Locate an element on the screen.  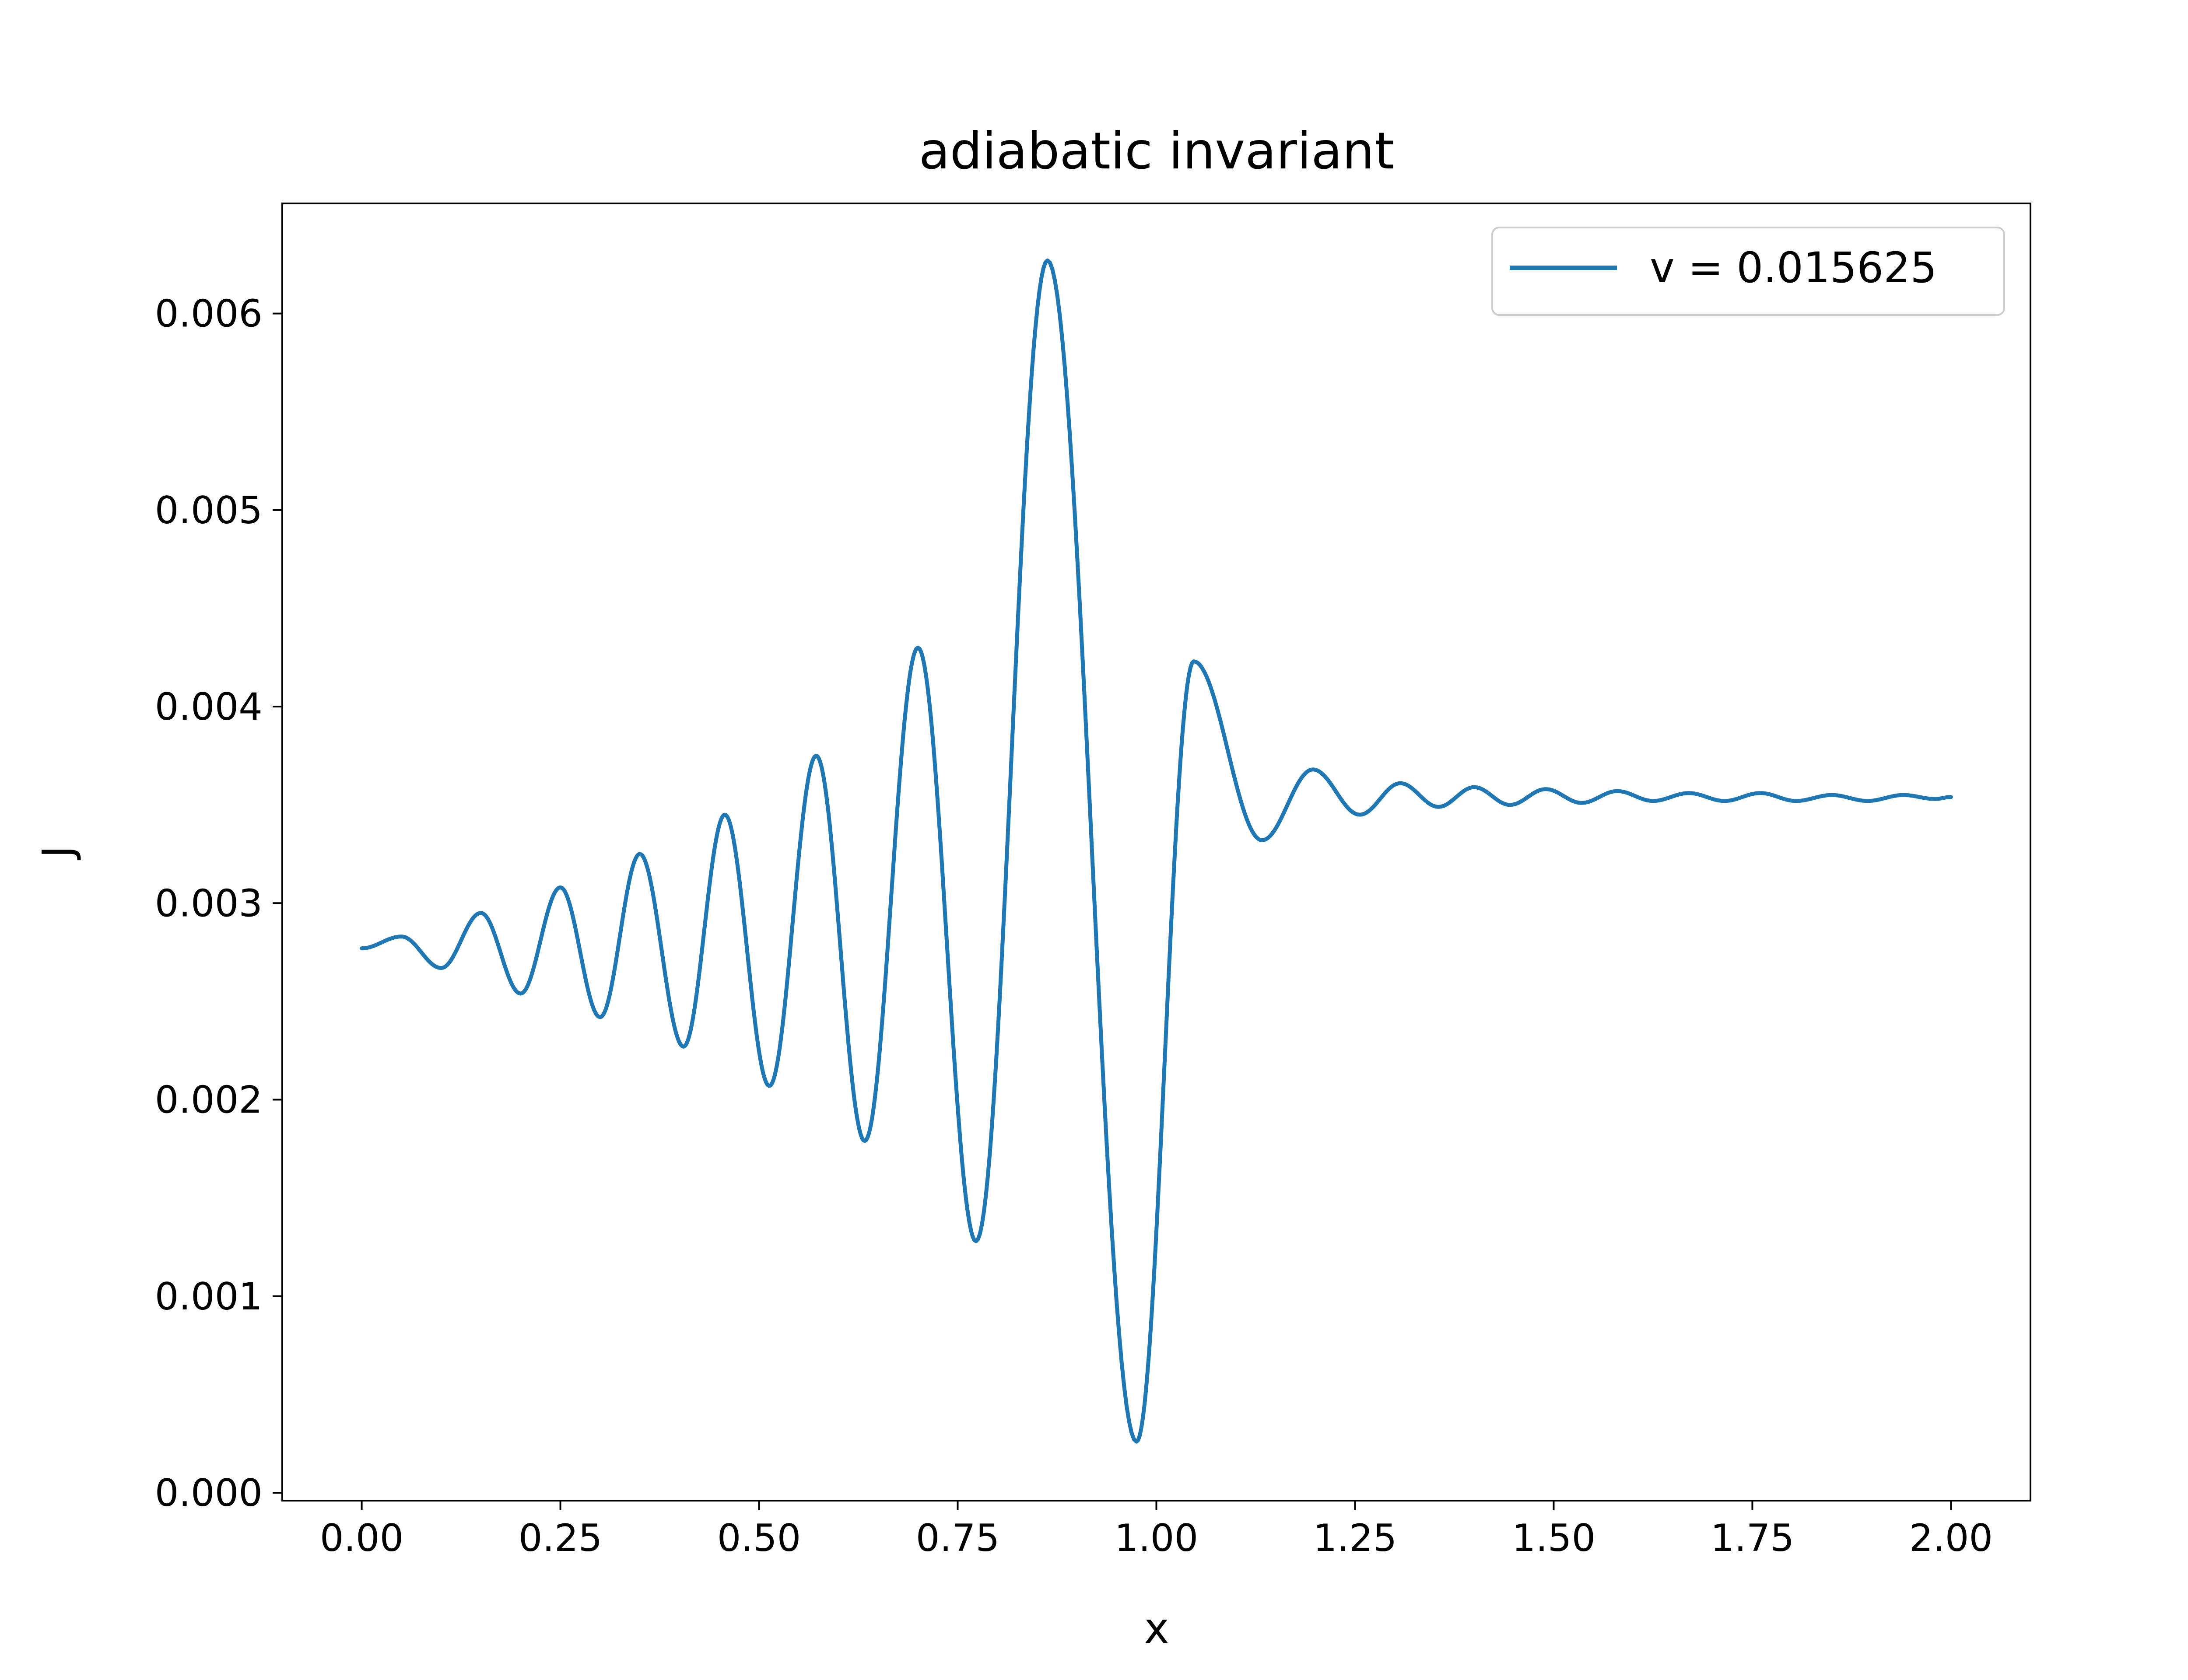
y-axis-label: J is located at coordinates (58, 853).